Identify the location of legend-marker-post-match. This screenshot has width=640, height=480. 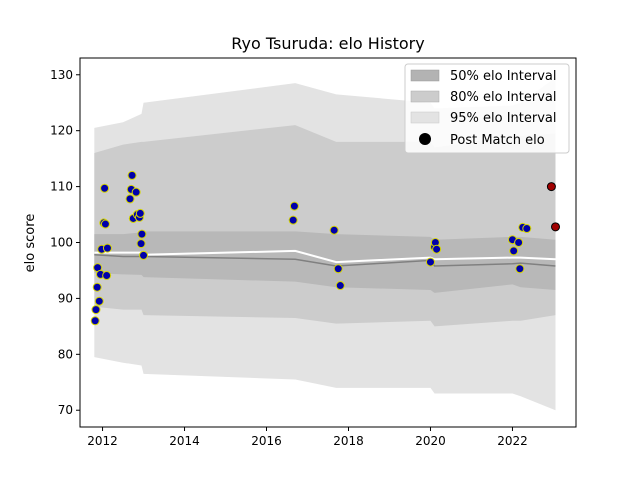
(425, 139).